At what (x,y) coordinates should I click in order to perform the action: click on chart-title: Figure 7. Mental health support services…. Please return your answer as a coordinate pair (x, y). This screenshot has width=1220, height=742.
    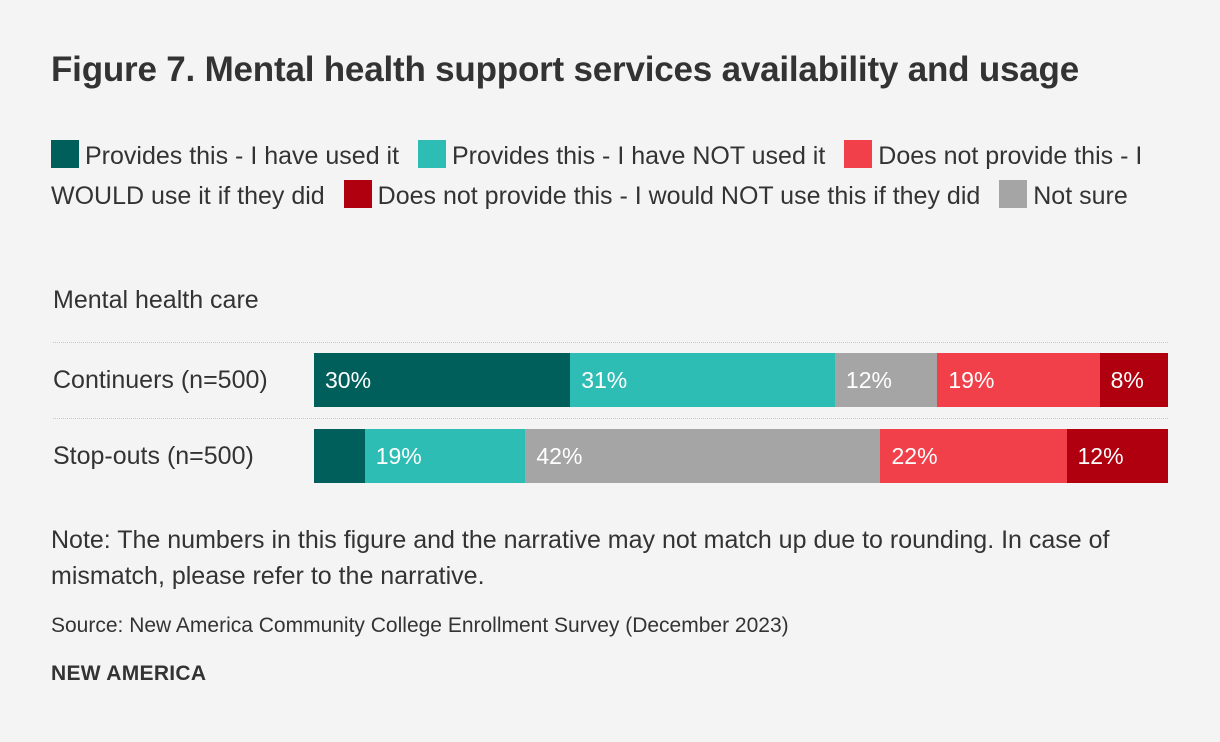
    Looking at the image, I should click on (565, 69).